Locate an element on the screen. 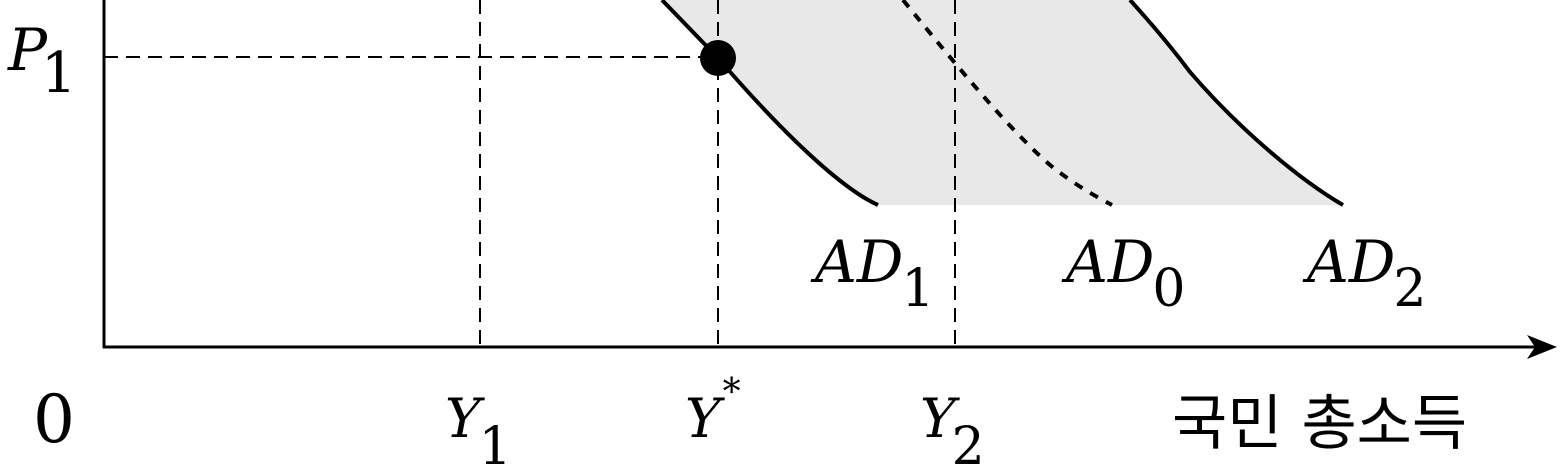 Image resolution: width=1561 pixels, height=476 pixels. ad0-label: AD0 is located at coordinates (1123, 273).